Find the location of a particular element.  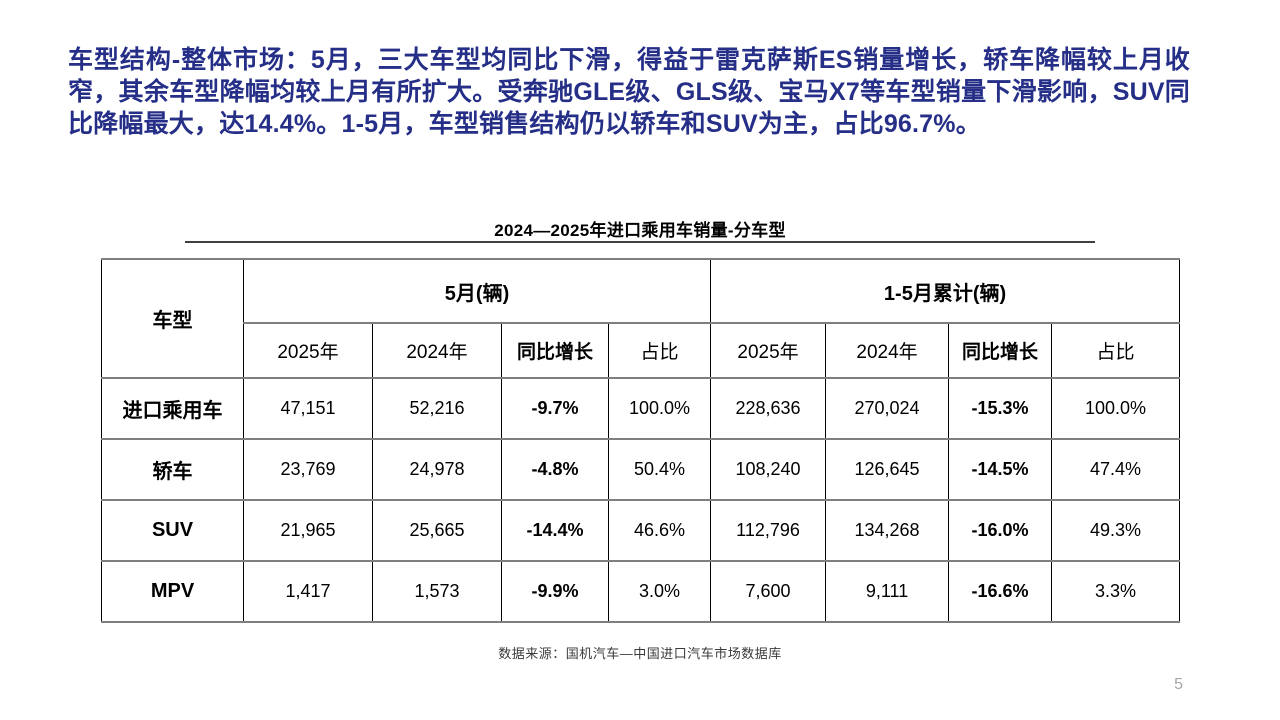

table-cell: 9,111 is located at coordinates (887, 591).